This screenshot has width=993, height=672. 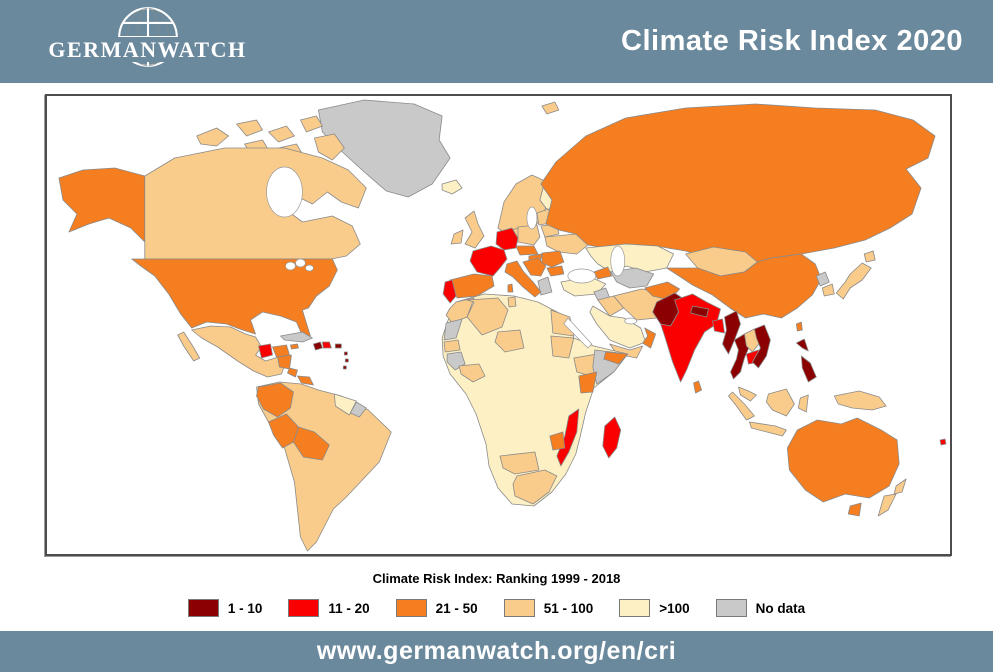 What do you see at coordinates (943, 442) in the screenshot?
I see `region-fiji` at bounding box center [943, 442].